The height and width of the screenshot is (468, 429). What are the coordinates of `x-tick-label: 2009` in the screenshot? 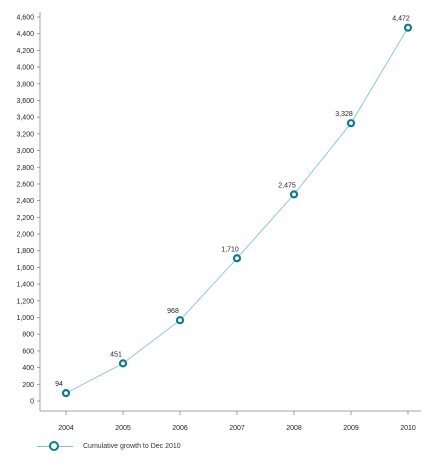 It's located at (351, 428).